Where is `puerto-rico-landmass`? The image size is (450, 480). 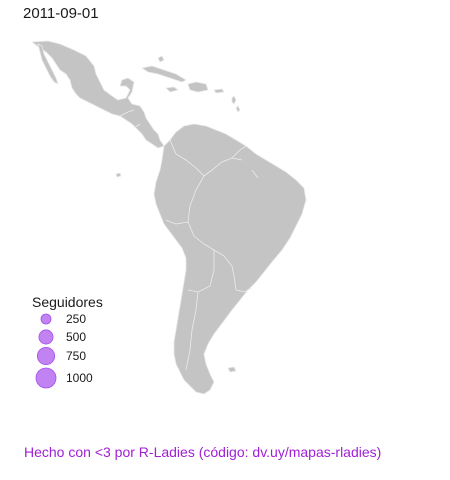 puerto-rico-landmass is located at coordinates (219, 91).